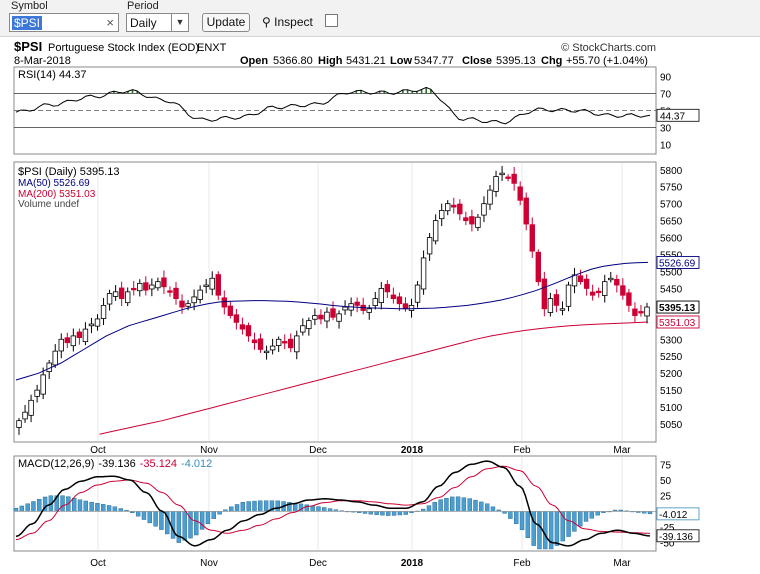  I want to click on symbol-input: $PSI ×, so click(64, 22).